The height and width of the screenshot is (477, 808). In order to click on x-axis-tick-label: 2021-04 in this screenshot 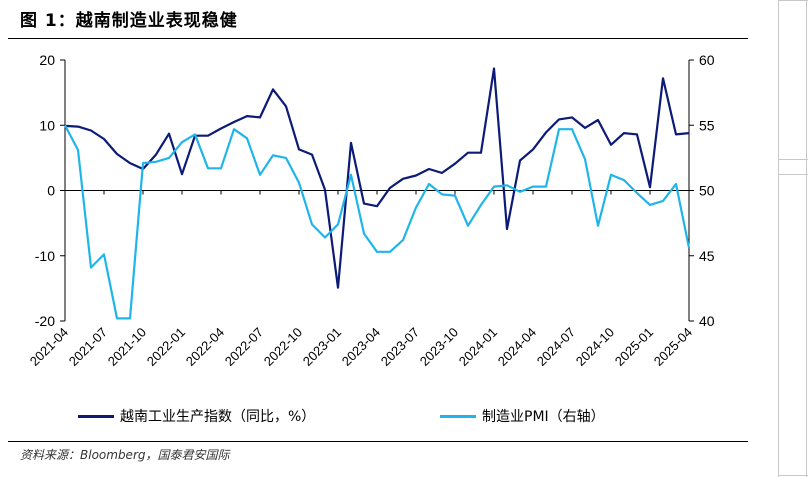, I will do `click(49, 347)`.